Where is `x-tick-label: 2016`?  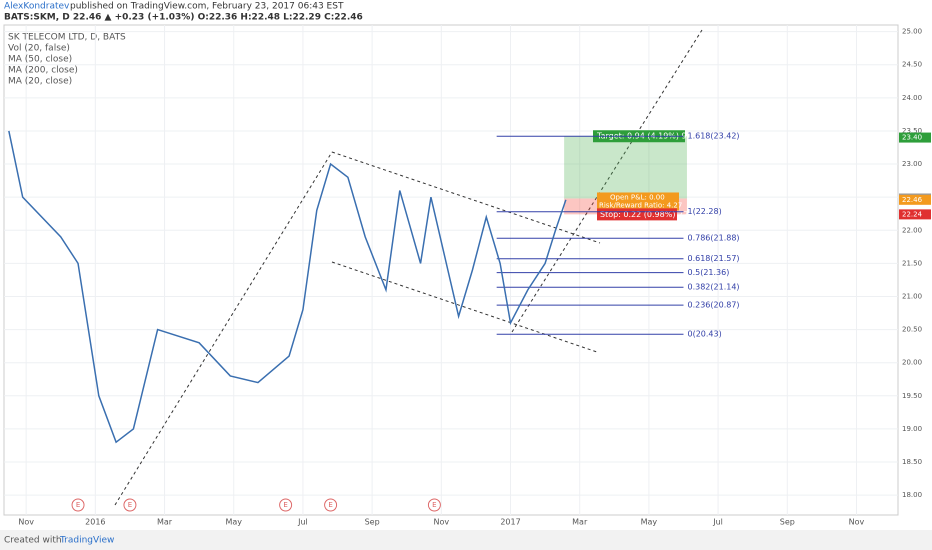
x-tick-label: 2016 is located at coordinates (95, 522).